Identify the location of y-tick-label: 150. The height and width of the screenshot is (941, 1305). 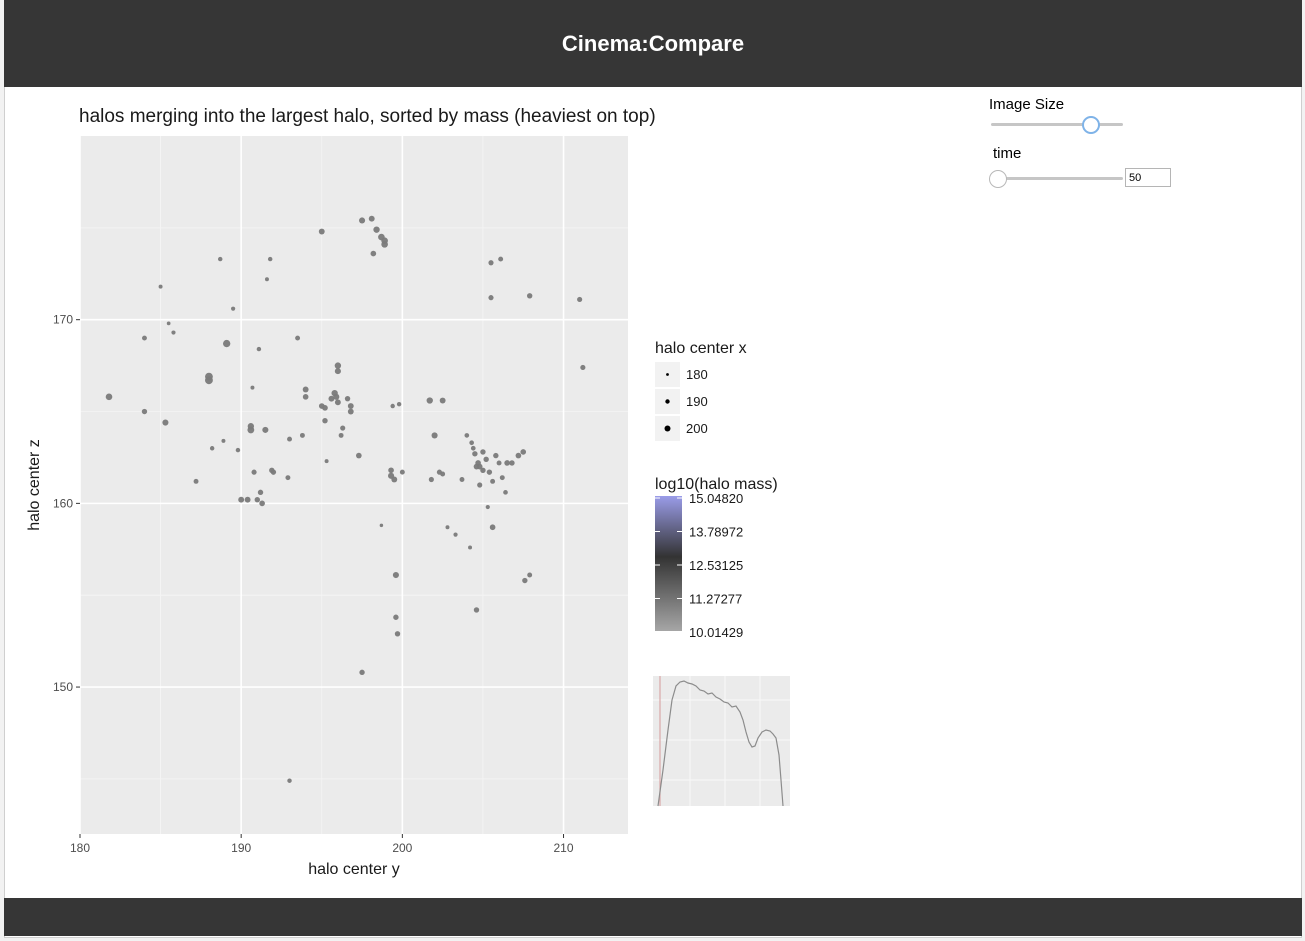
(63, 687).